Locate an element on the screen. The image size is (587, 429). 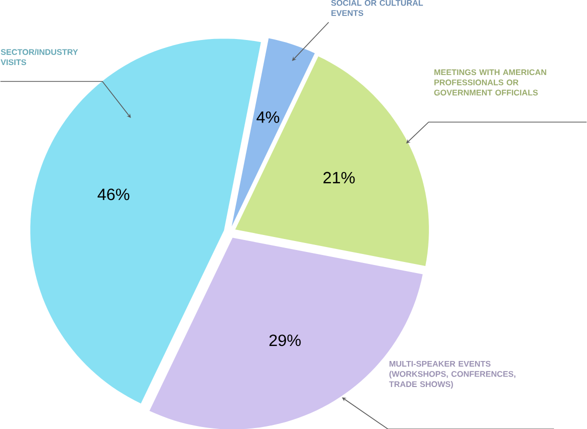
slice-label: MULTI-SPEAKER EVENTS (WORKSHOPS, CONFERENCES, TRADE SHOWS) is located at coordinates (452, 374).